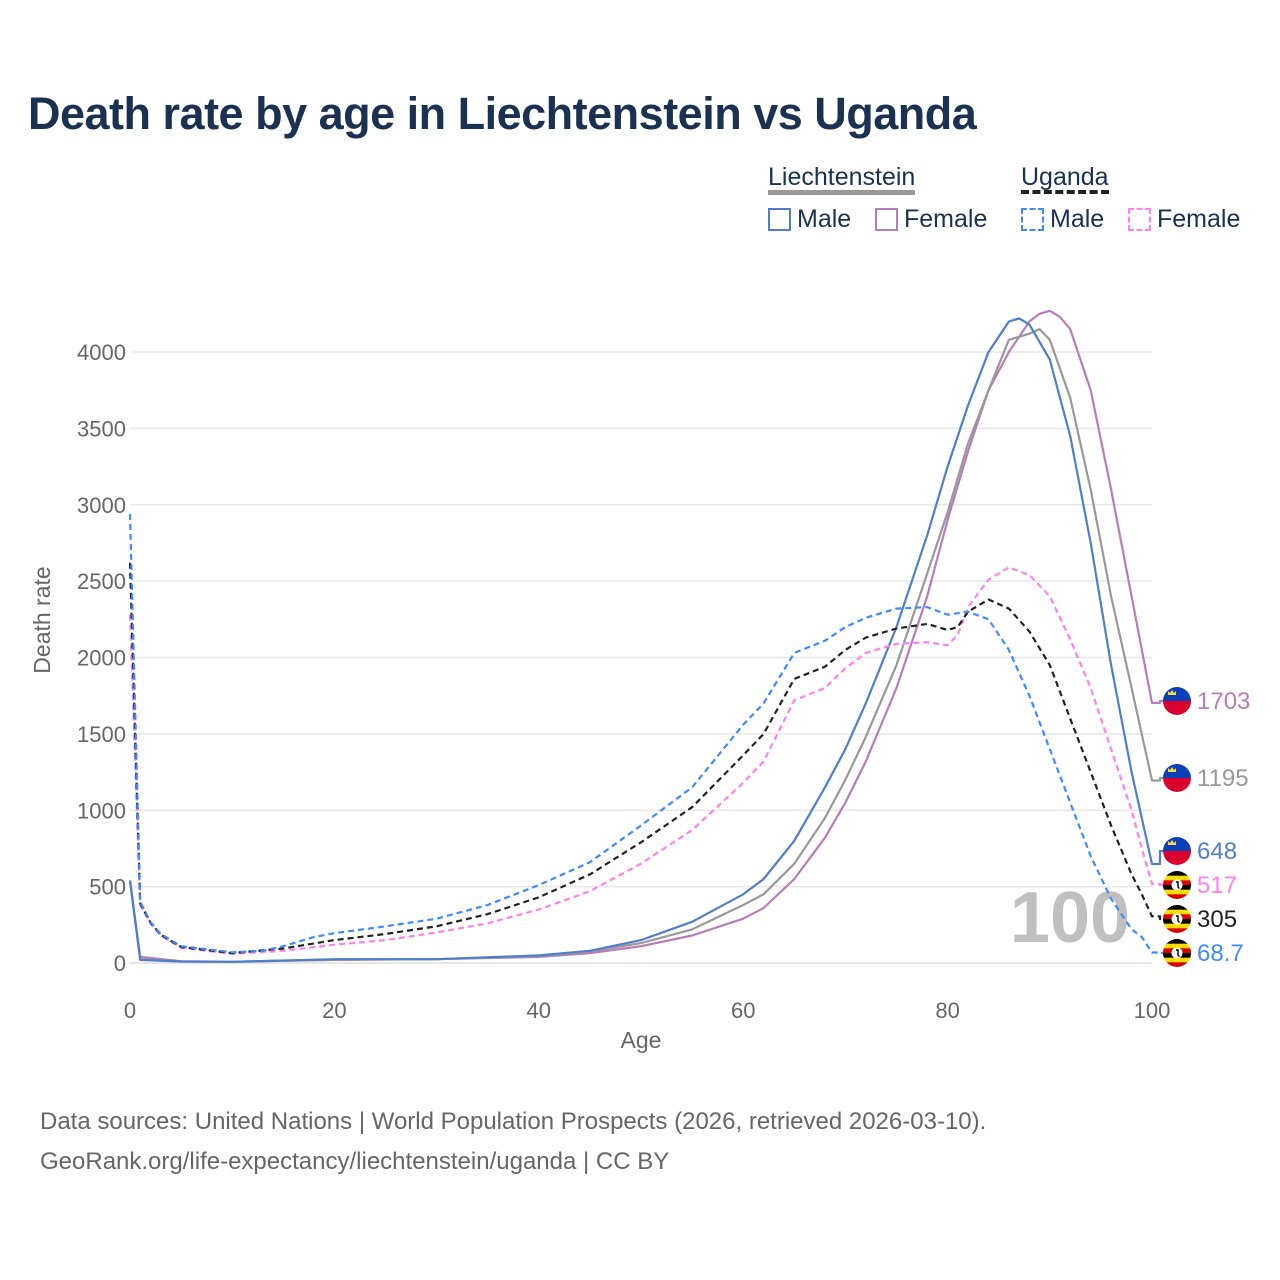 The image size is (1280, 1280). What do you see at coordinates (120, 963) in the screenshot?
I see `y-tick-label: 0` at bounding box center [120, 963].